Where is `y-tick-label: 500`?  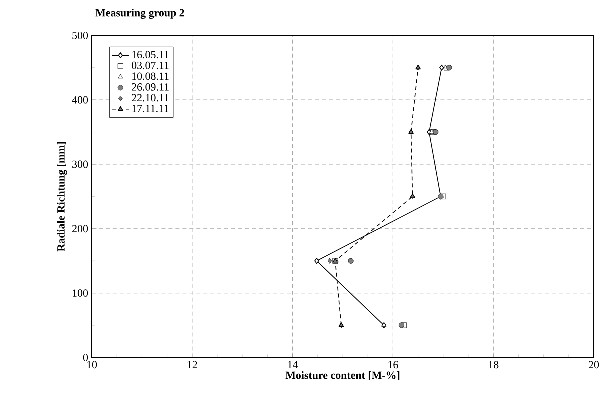 y-tick-label: 500 is located at coordinates (80, 36).